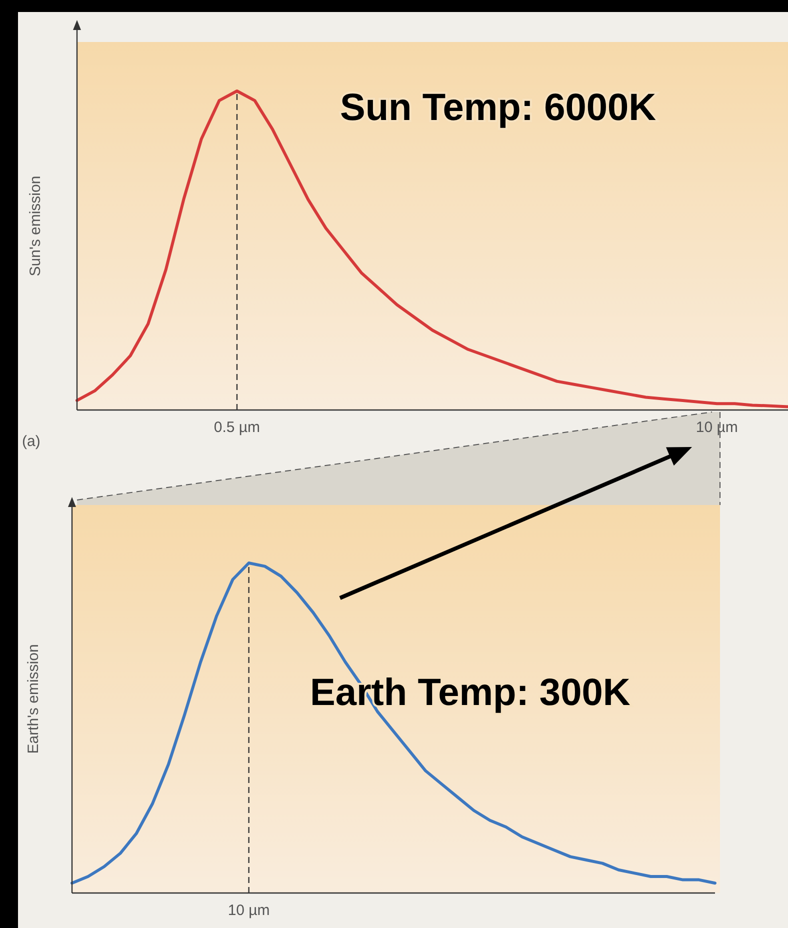 This screenshot has height=928, width=788. Describe the element at coordinates (237, 427) in the screenshot. I see `x-tick-label: 0.5 µm` at that location.